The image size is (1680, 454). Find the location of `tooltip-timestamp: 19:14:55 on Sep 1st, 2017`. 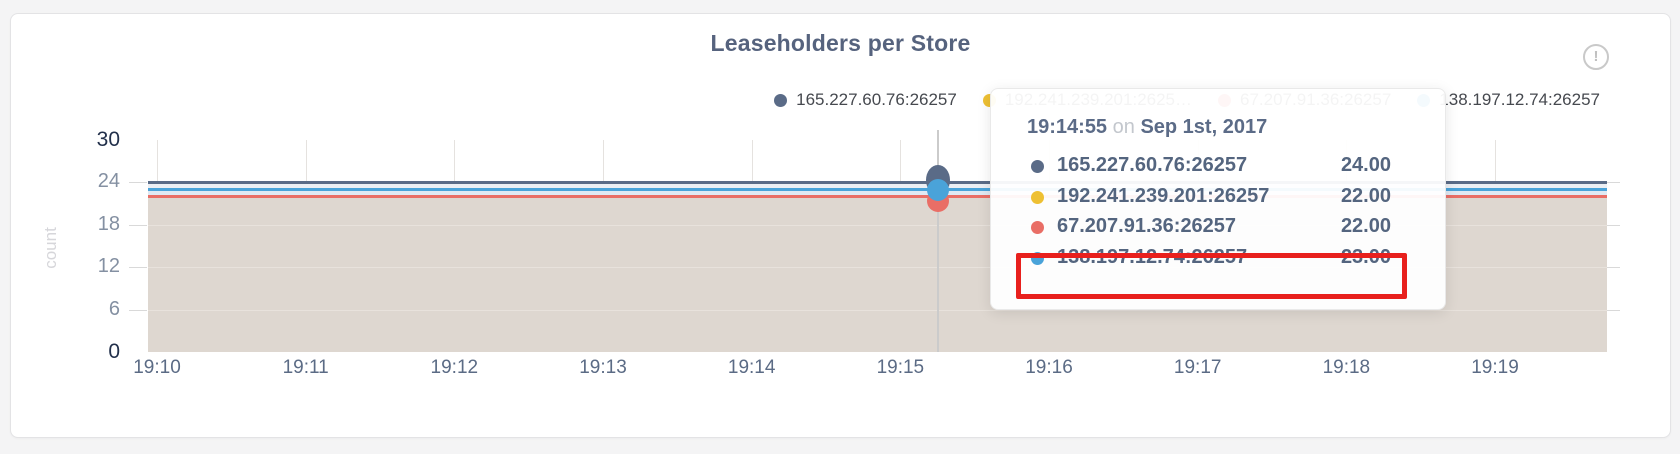

tooltip-timestamp: 19:14:55 on Sep 1st, 2017 is located at coordinates (1147, 127).